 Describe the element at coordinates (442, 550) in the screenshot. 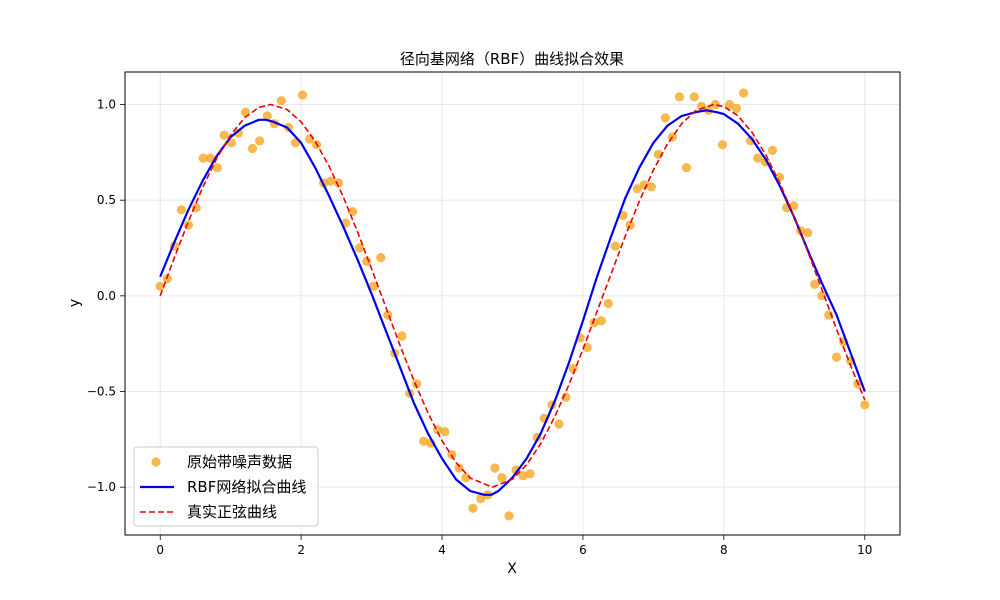

I see `x-tick-label: 4` at that location.